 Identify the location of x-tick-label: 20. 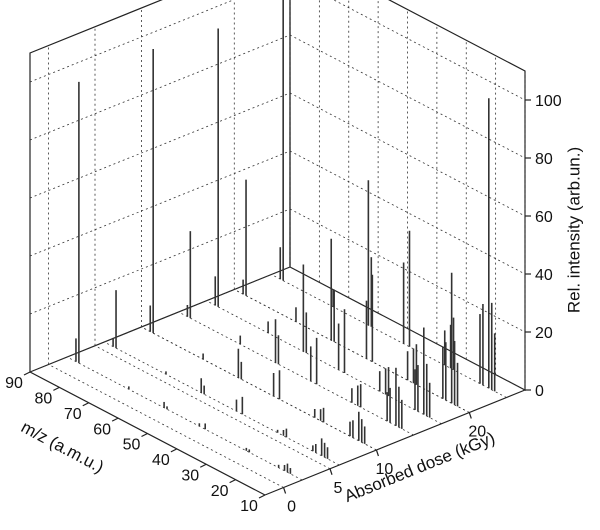
(220, 491).